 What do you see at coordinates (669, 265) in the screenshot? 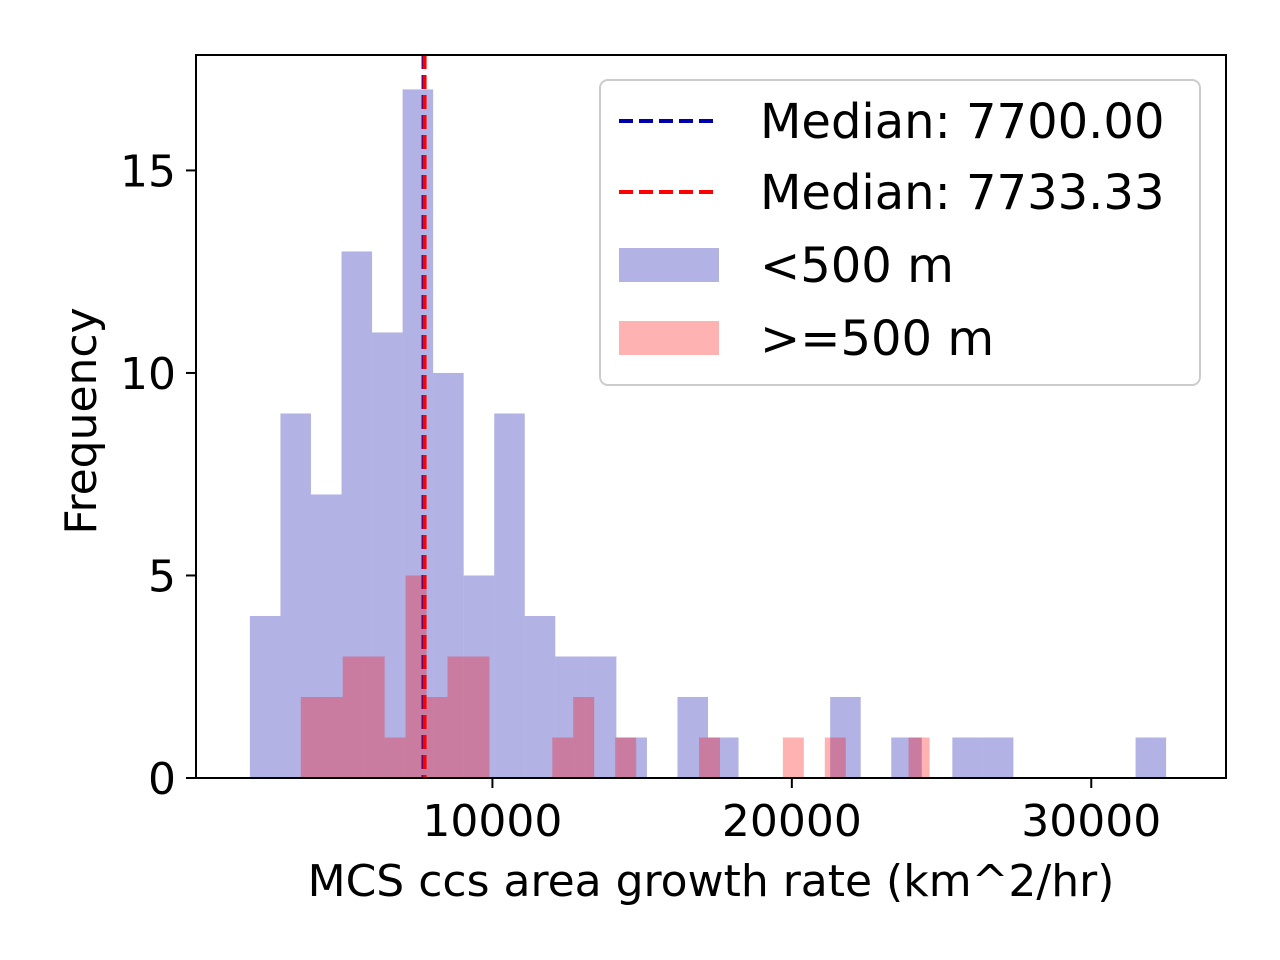
I see `legend-below-500m-swatch` at bounding box center [669, 265].